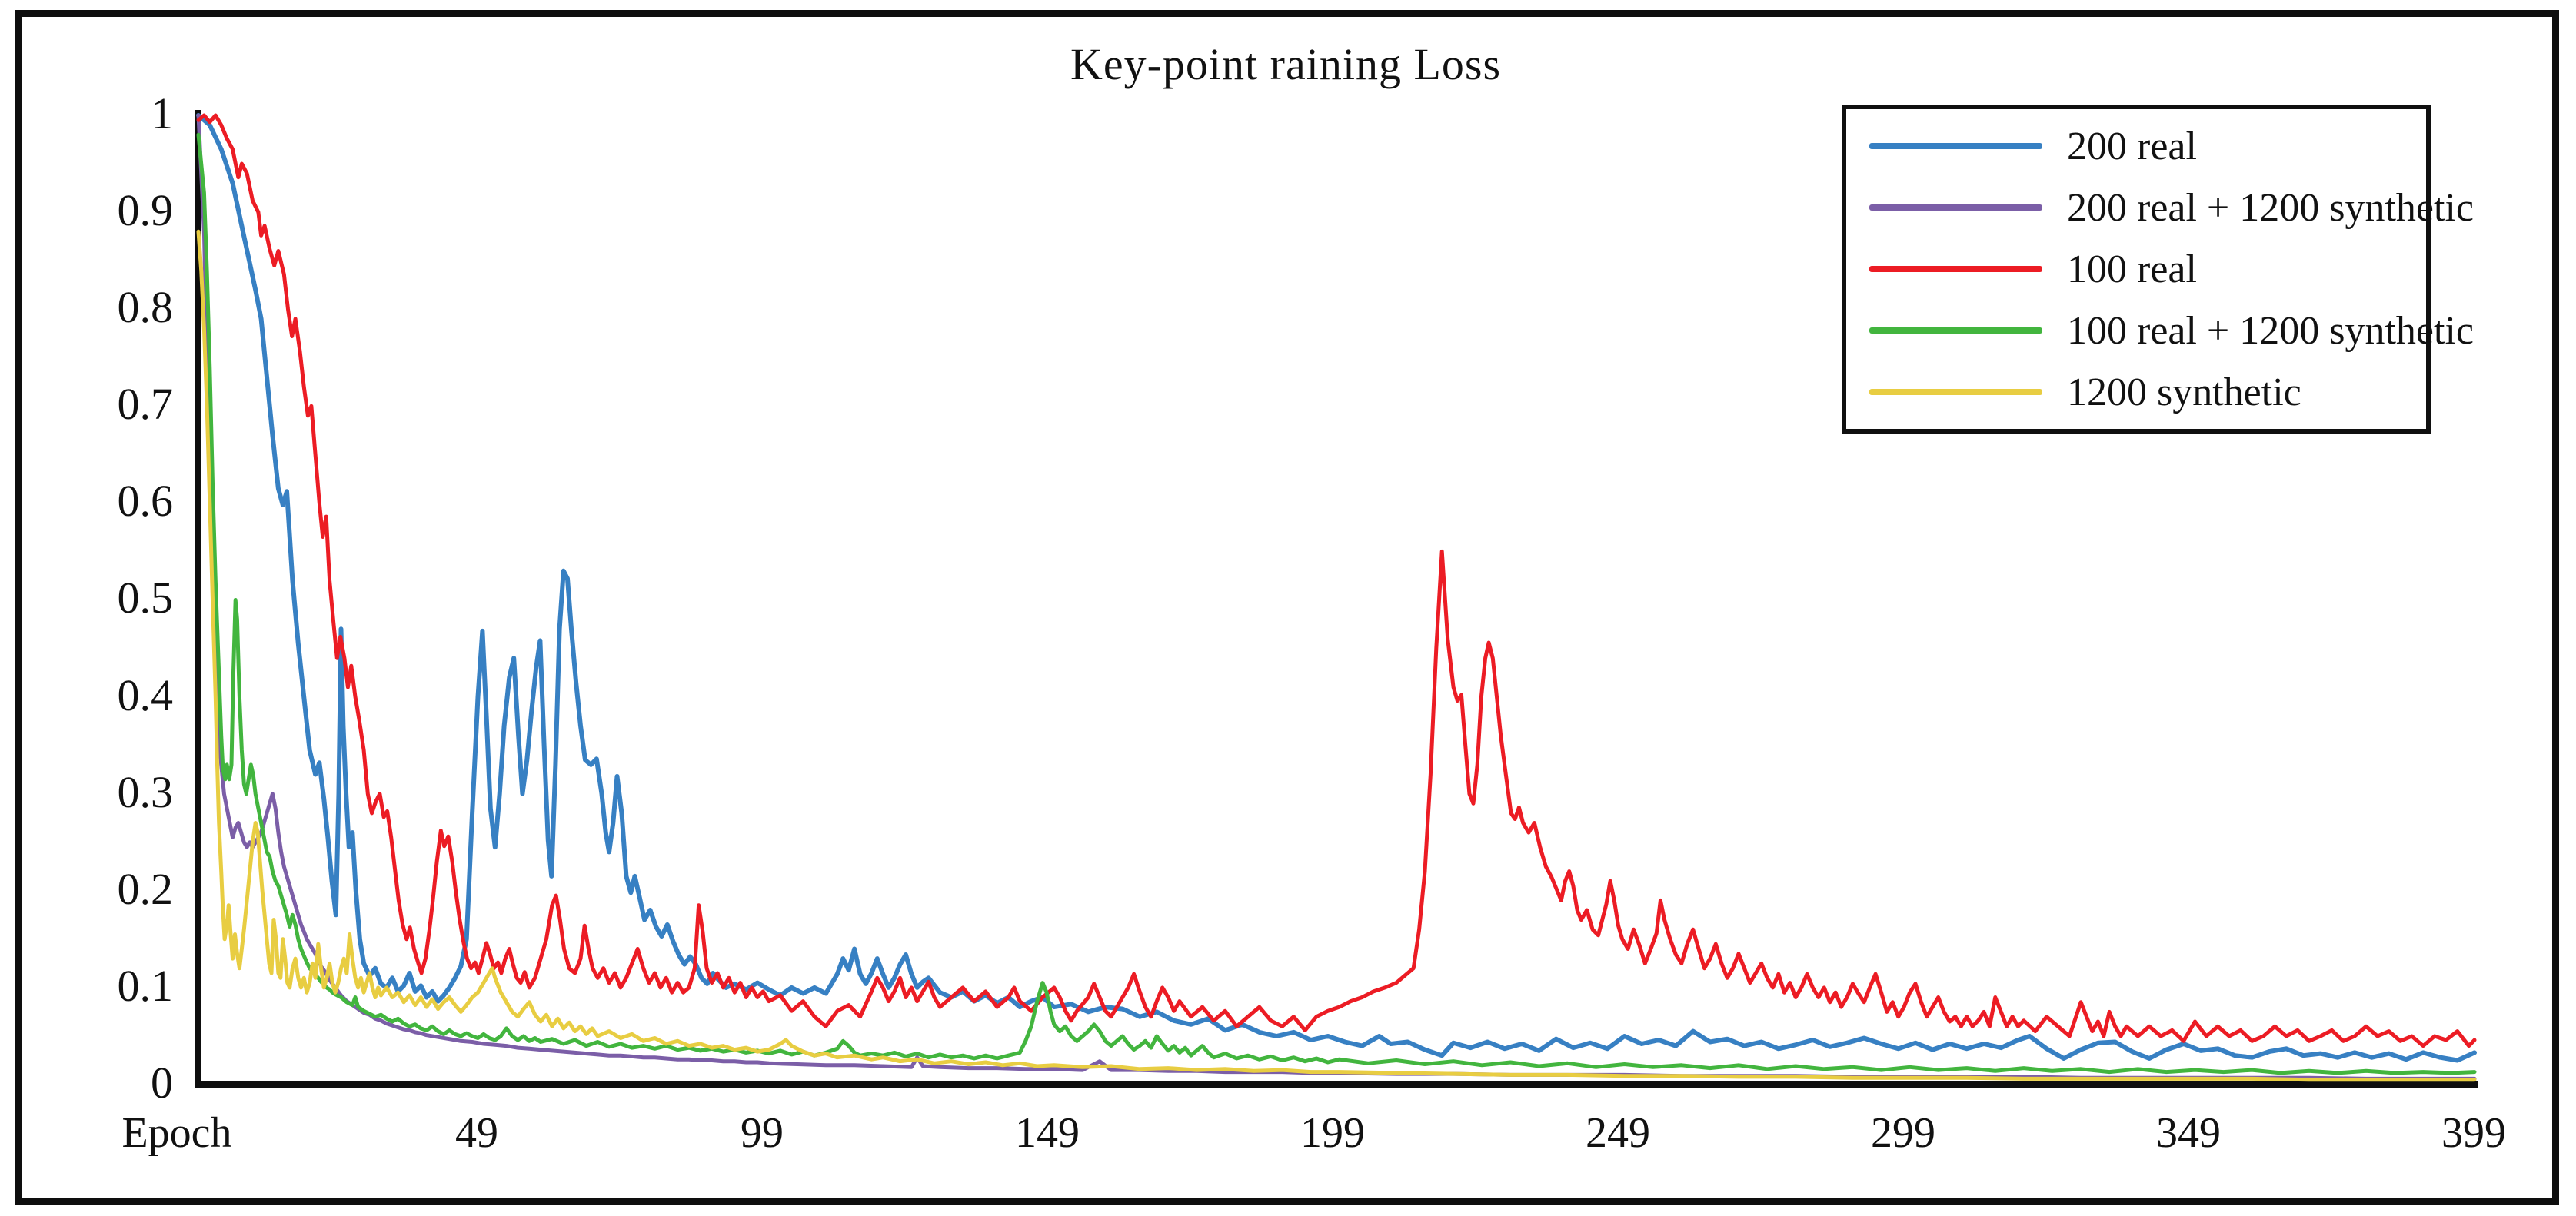  Describe the element at coordinates (145, 792) in the screenshot. I see `y-tick-label: 0.3` at that location.